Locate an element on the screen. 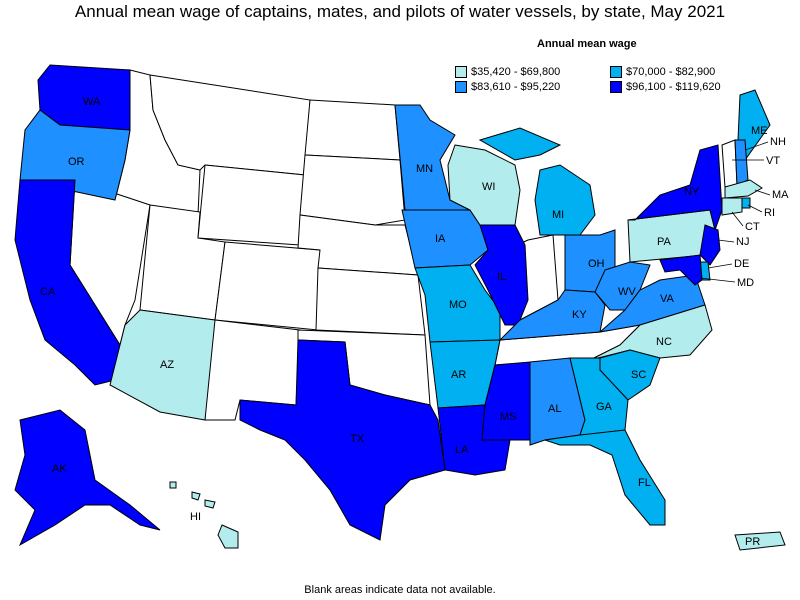 The image size is (800, 600). label-OH: OH is located at coordinates (596, 264).